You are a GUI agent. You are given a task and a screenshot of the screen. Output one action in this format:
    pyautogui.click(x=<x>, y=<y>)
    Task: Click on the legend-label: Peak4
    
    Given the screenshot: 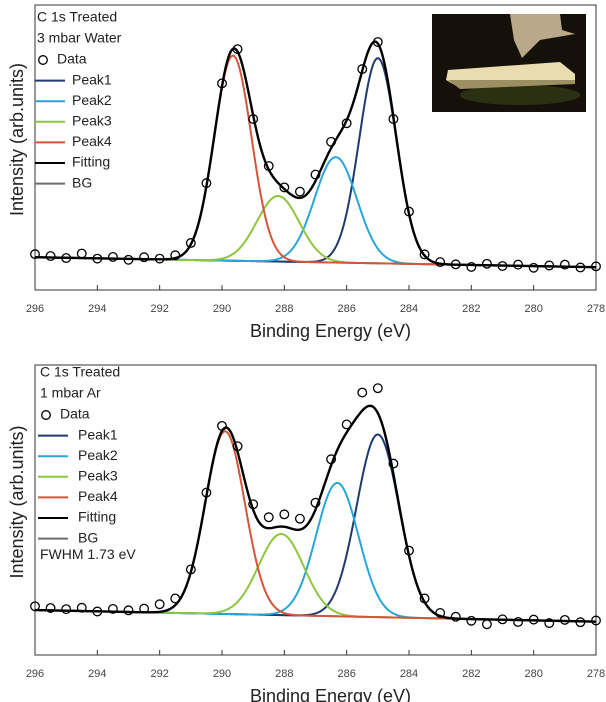 What is the action you would take?
    pyautogui.click(x=92, y=141)
    